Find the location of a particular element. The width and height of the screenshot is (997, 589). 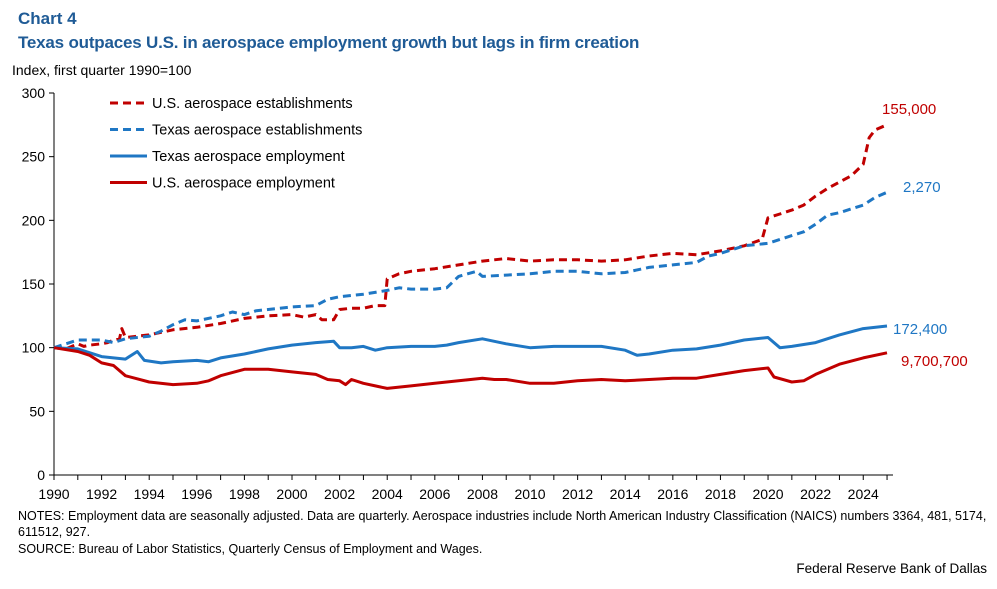

credit-text: Federal Reserve Bank of Dallas is located at coordinates (891, 568).